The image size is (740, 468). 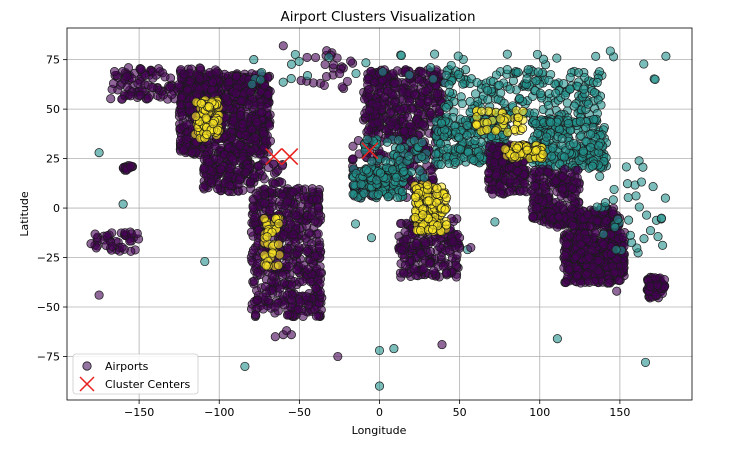 What do you see at coordinates (24, 214) in the screenshot?
I see `y-axis-label: Latitude` at bounding box center [24, 214].